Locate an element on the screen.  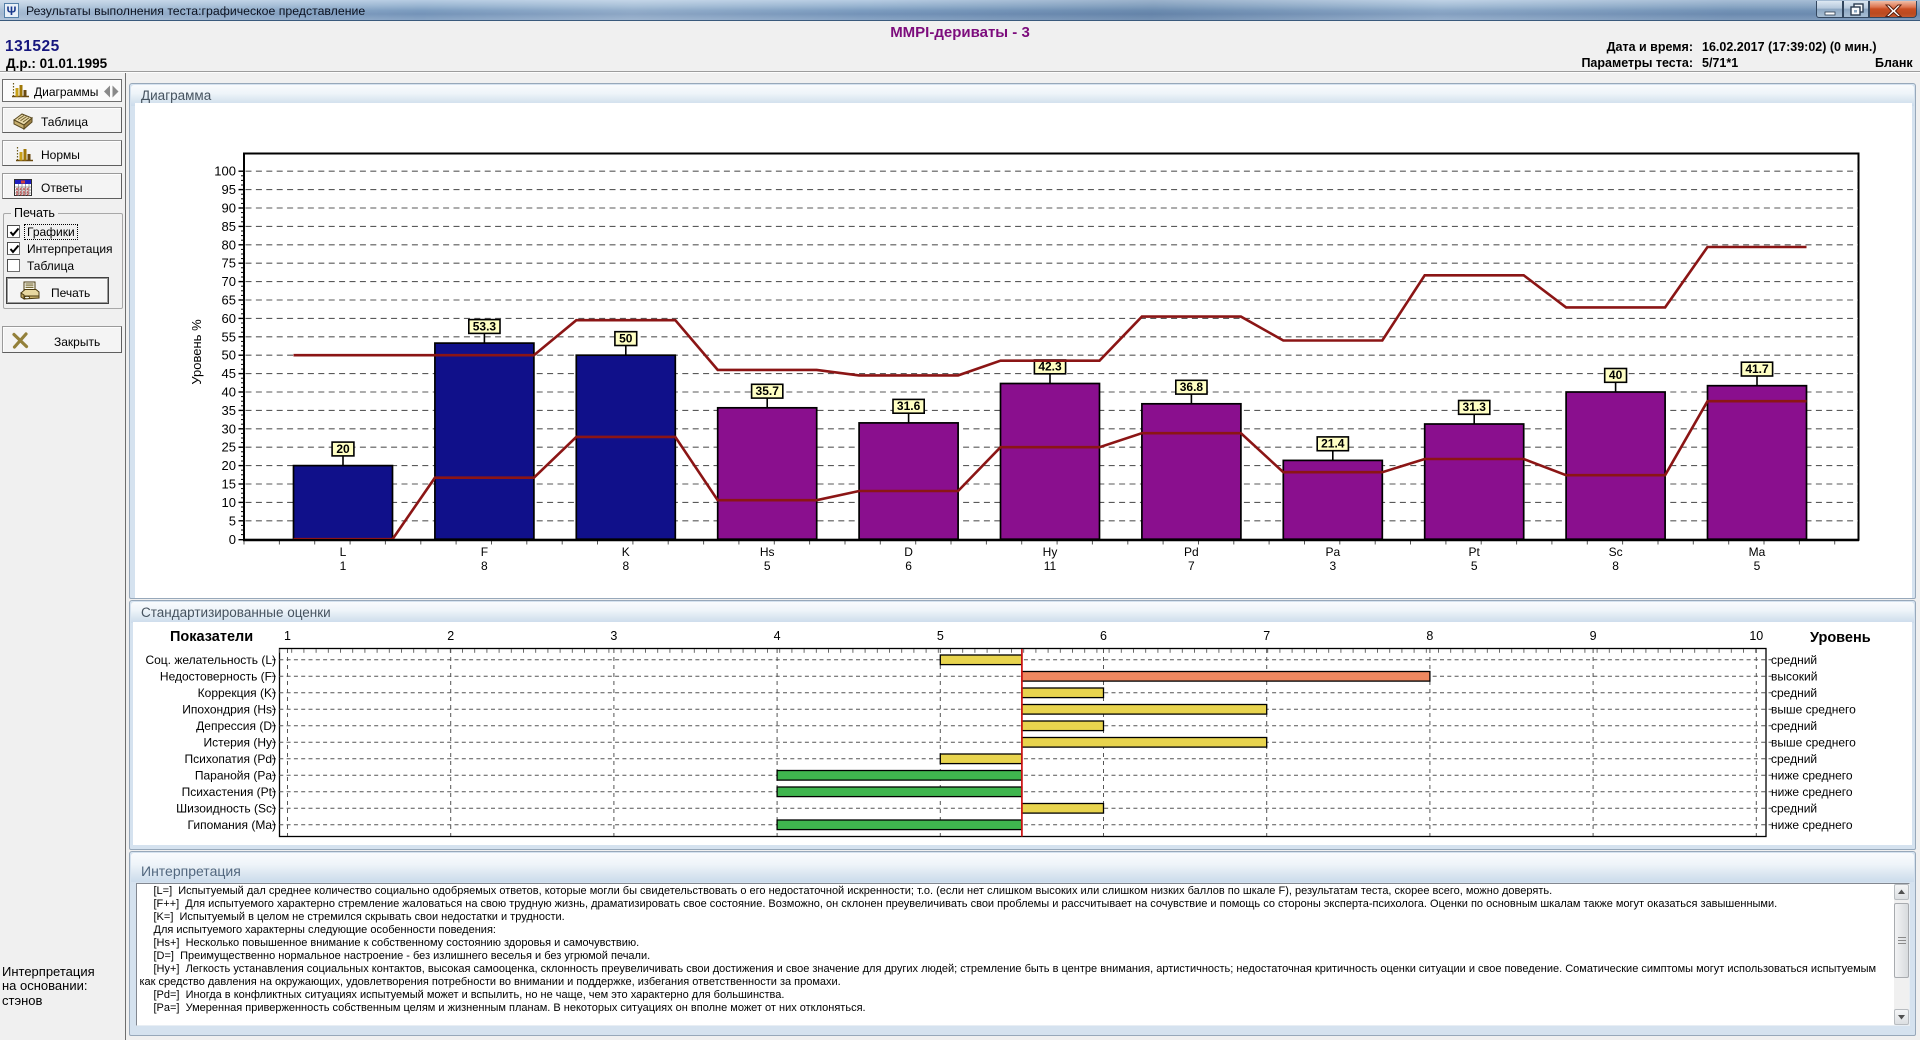
svg-text: 75 is located at coordinates (229, 263).